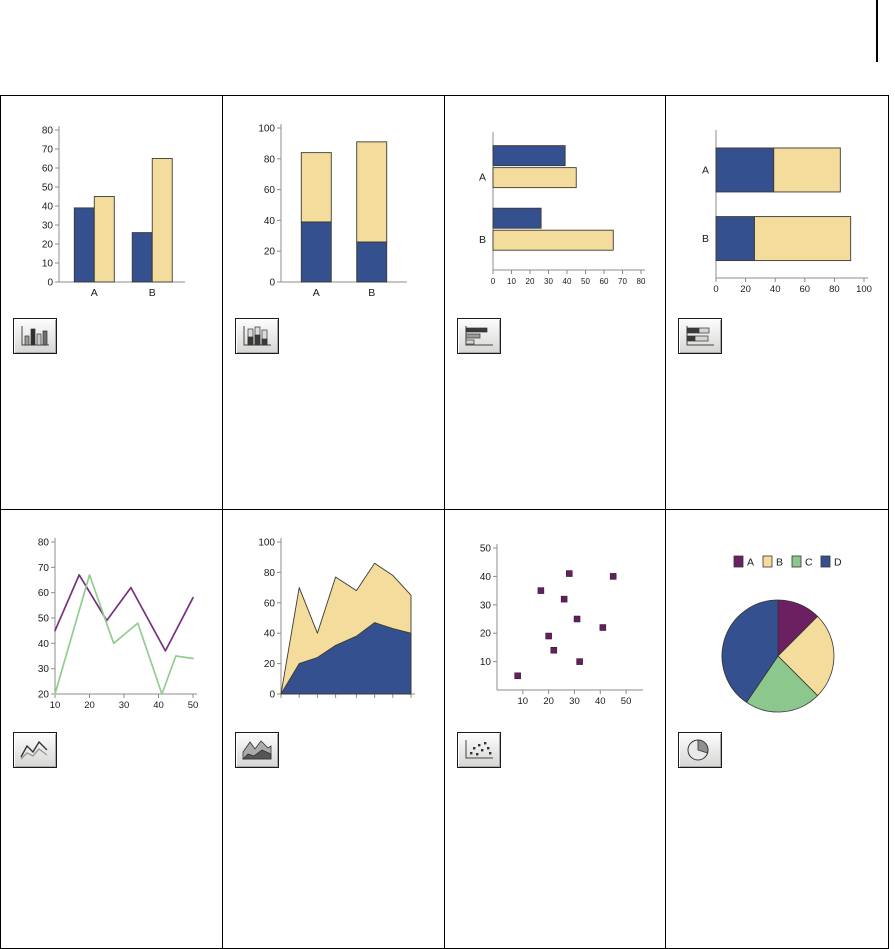 This screenshot has width=895, height=949. Describe the element at coordinates (336, 619) in the screenshot. I see `stacked-area-chart: 0 20 40 60 80 100` at that location.